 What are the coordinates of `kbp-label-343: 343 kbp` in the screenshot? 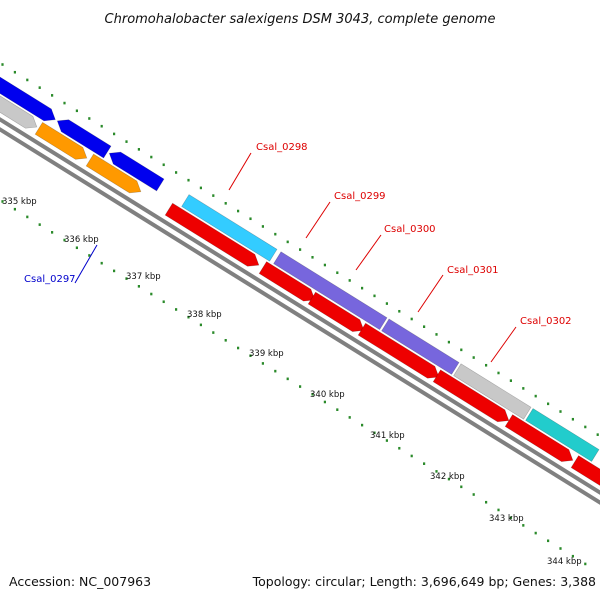 It's located at (506, 519).